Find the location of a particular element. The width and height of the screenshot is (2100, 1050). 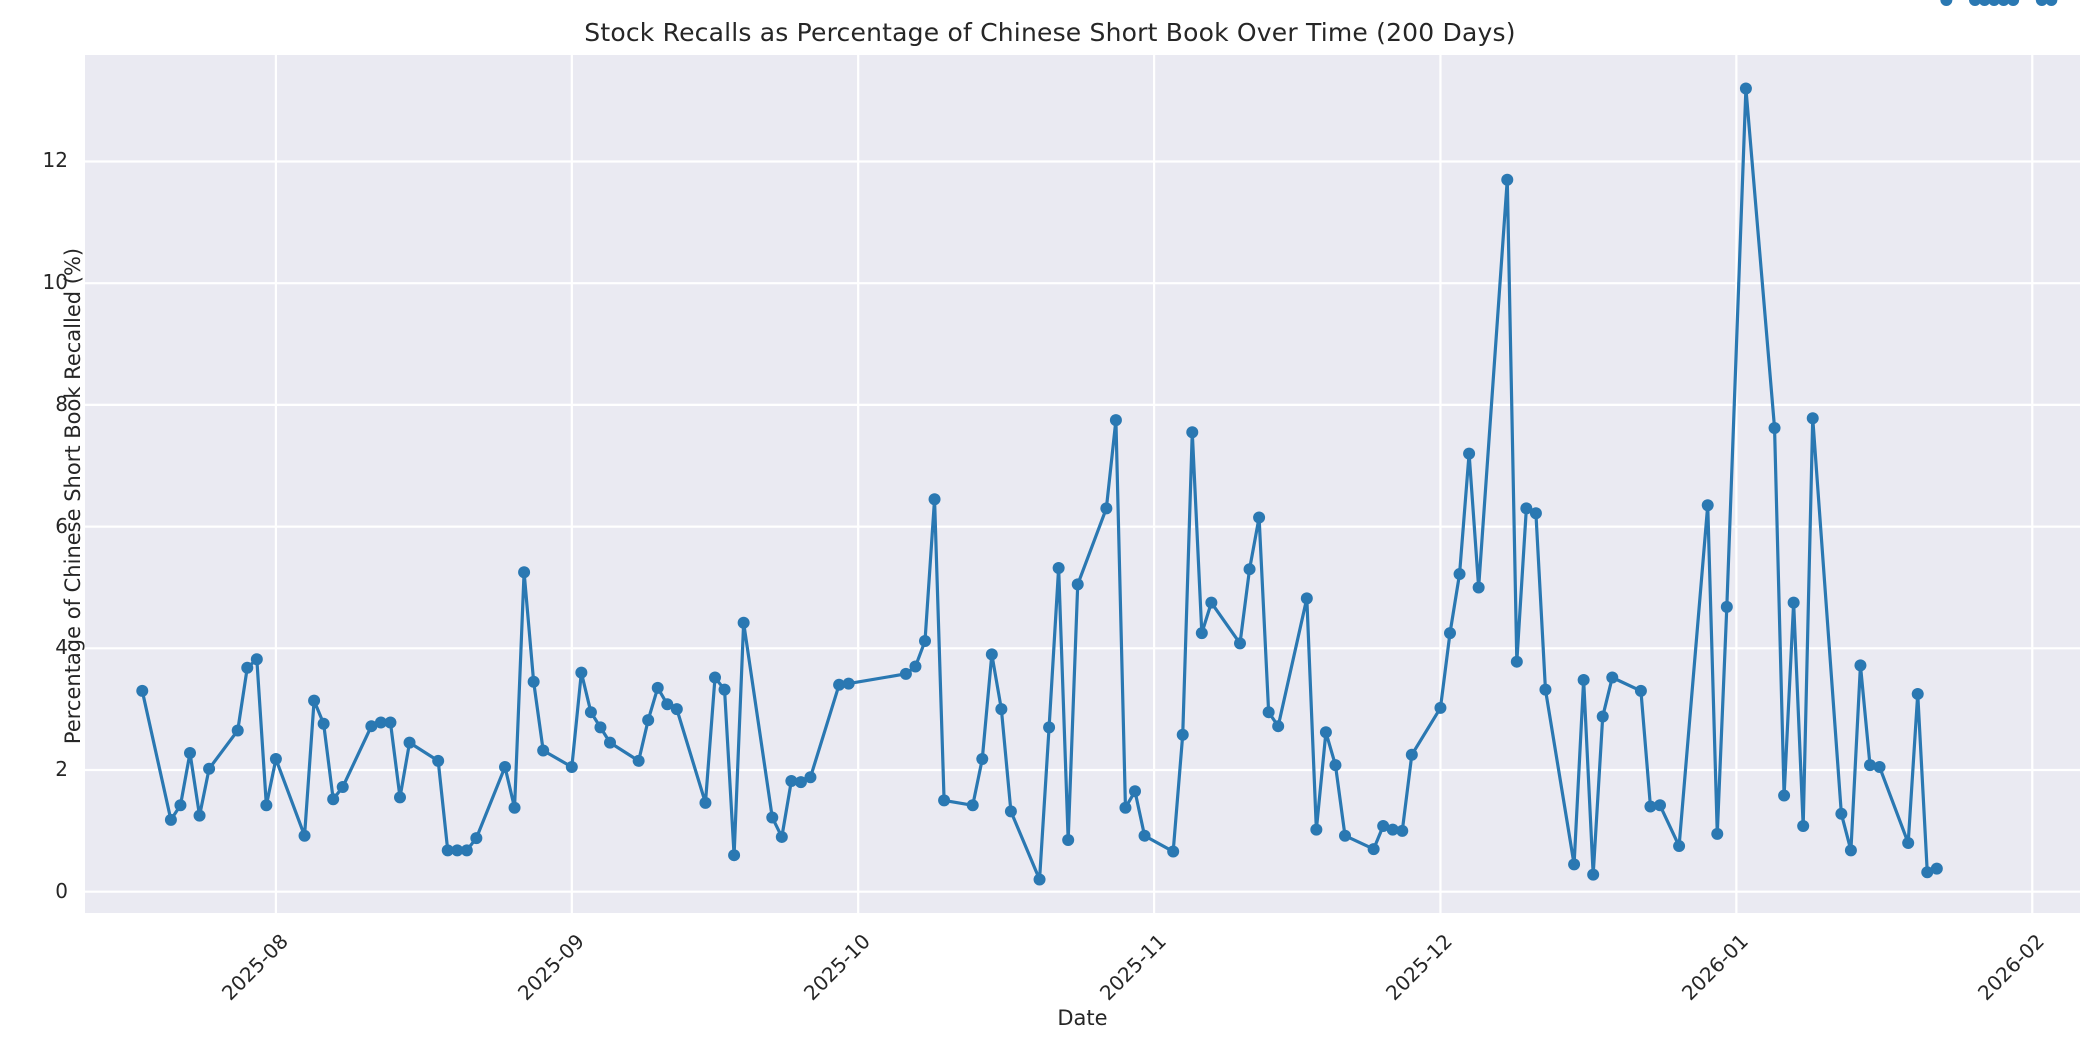

x-axis-label: Date is located at coordinates (1082, 1018).